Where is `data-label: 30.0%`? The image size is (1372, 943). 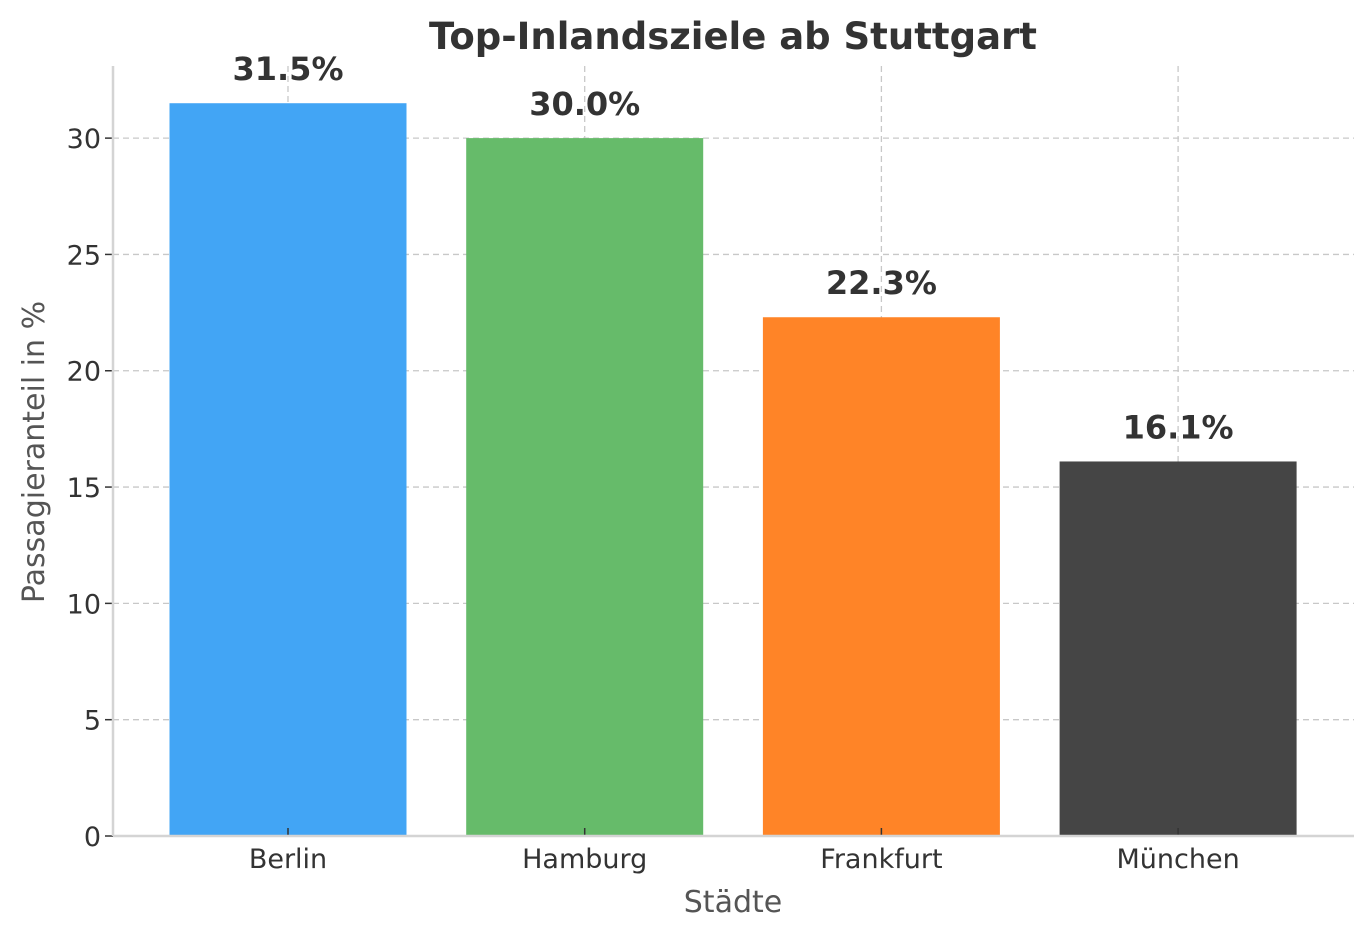 data-label: 30.0% is located at coordinates (584, 104).